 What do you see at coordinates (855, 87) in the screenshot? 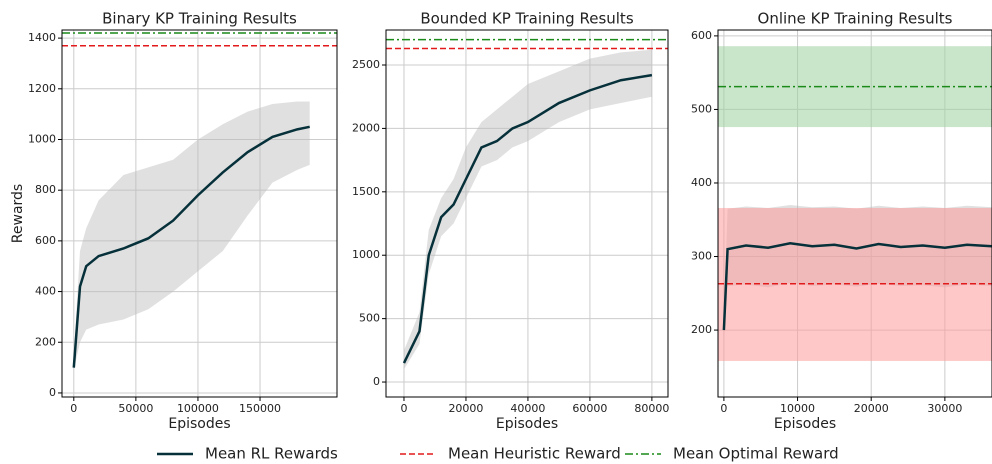
I see `band` at bounding box center [855, 87].